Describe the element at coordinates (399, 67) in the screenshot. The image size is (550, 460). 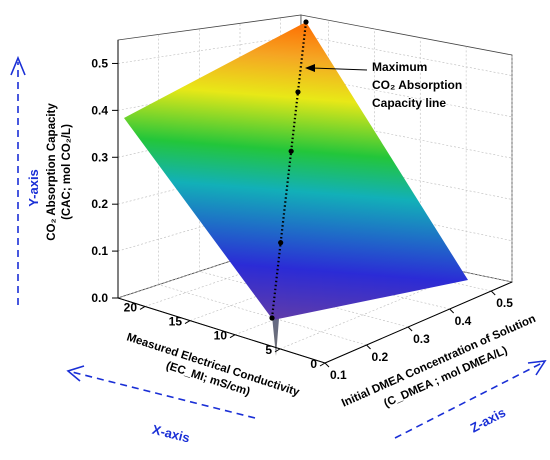
I see `annotation-line-1: Maximum` at that location.